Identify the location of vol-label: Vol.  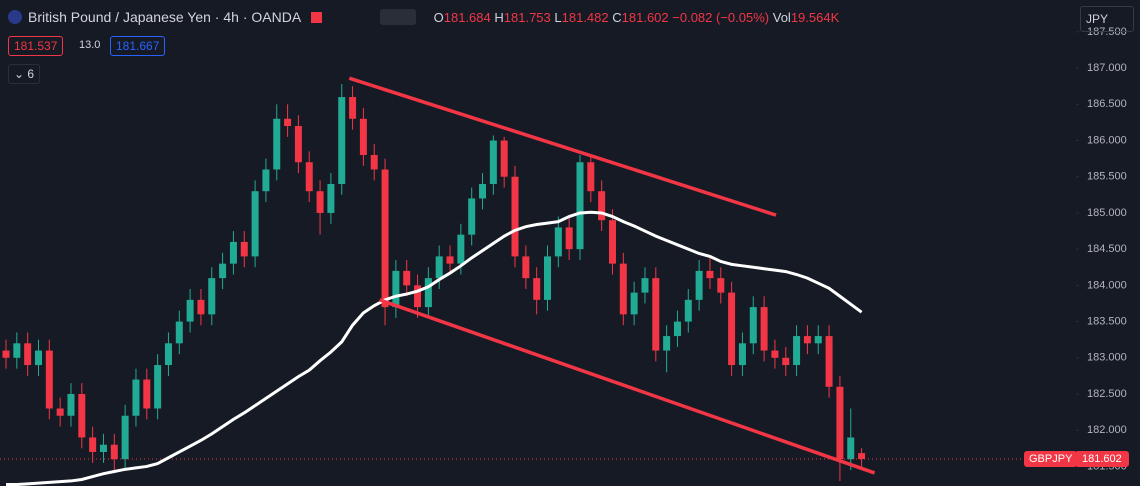
(781, 17).